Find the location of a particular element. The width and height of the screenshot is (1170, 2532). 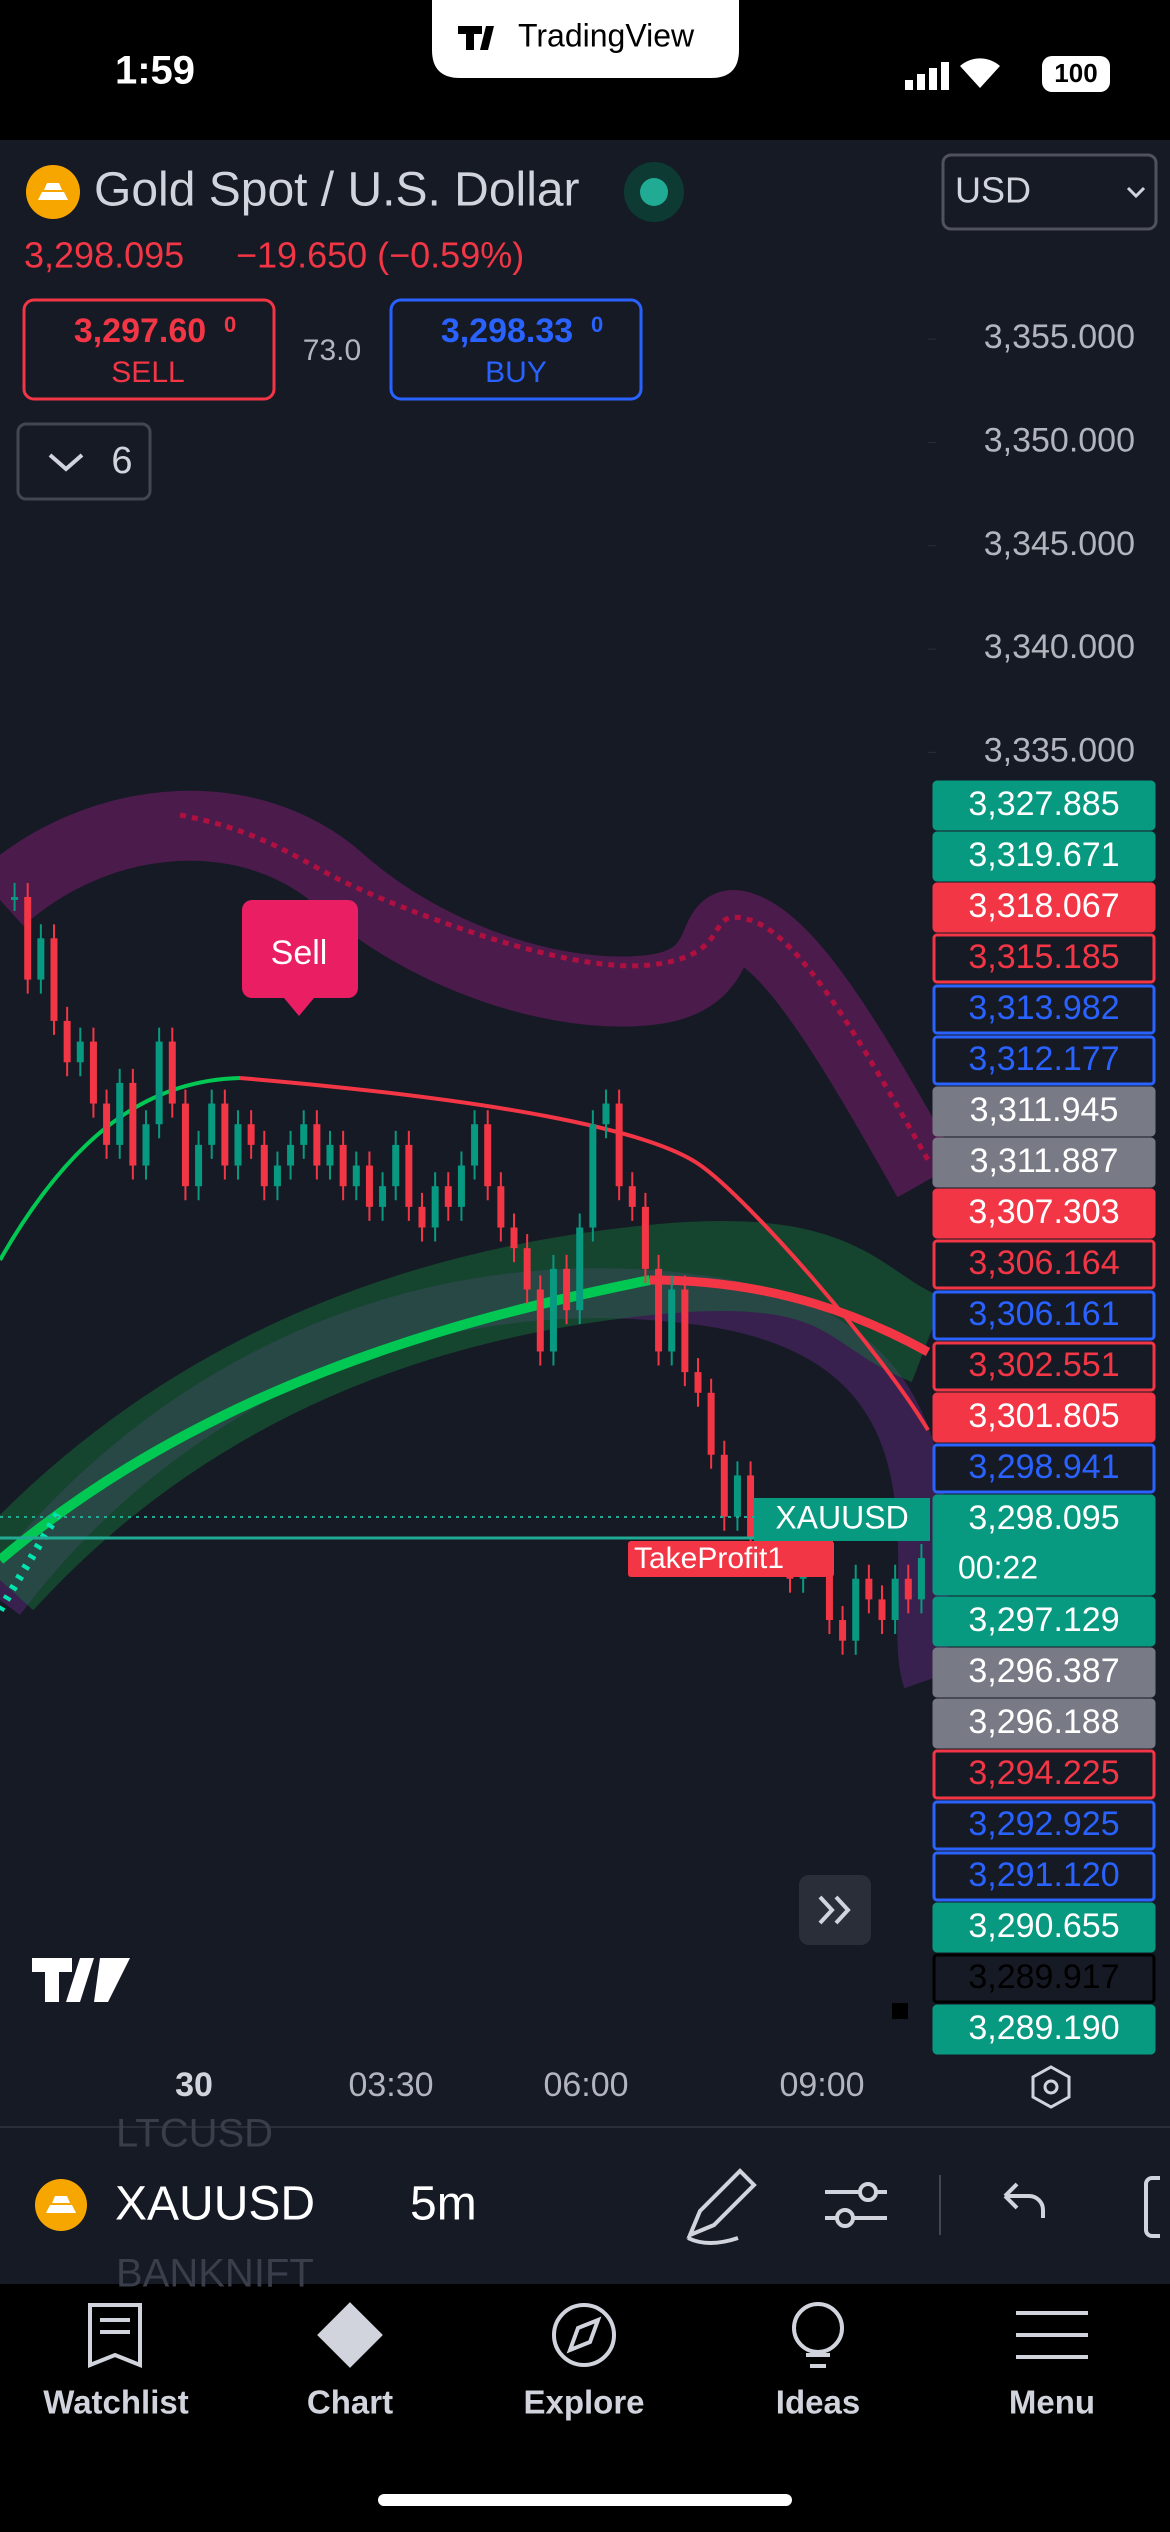

symbol-name: Gold Spot / U.S. Dollar is located at coordinates (337, 190).